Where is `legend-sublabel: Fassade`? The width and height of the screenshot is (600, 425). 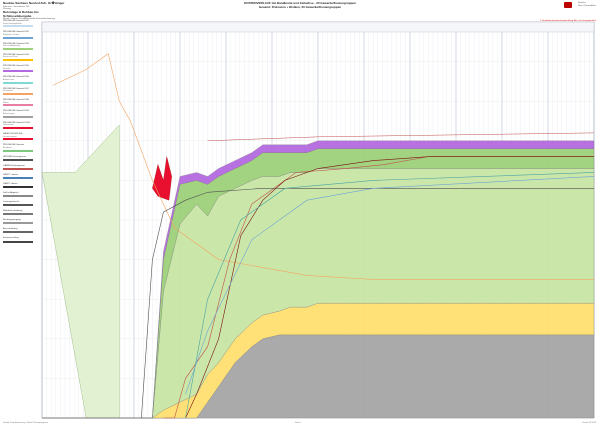
legend-sublabel: Fassade is located at coordinates (6, 68).